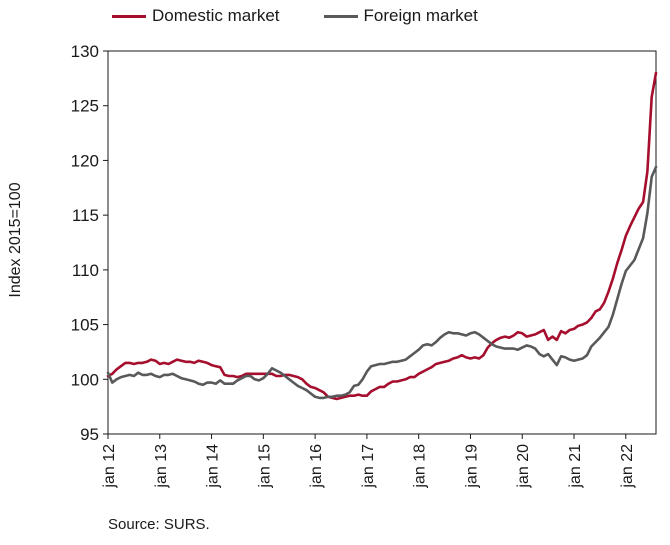 This screenshot has height=545, width=670. Describe the element at coordinates (295, 16) in the screenshot. I see `chart-legend: Domestic market Foreign market` at that location.